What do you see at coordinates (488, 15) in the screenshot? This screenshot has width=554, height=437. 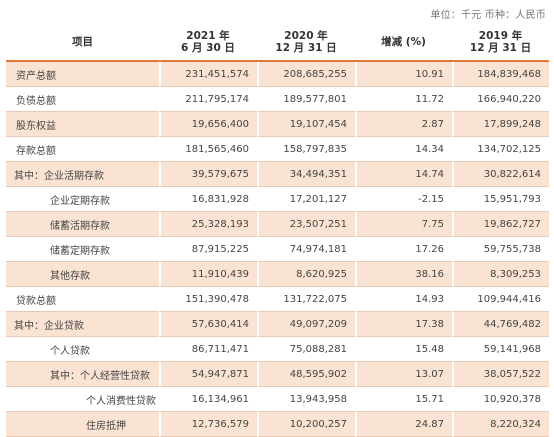 I see `unit-note: 单位：千元 币种：人民币` at bounding box center [488, 15].